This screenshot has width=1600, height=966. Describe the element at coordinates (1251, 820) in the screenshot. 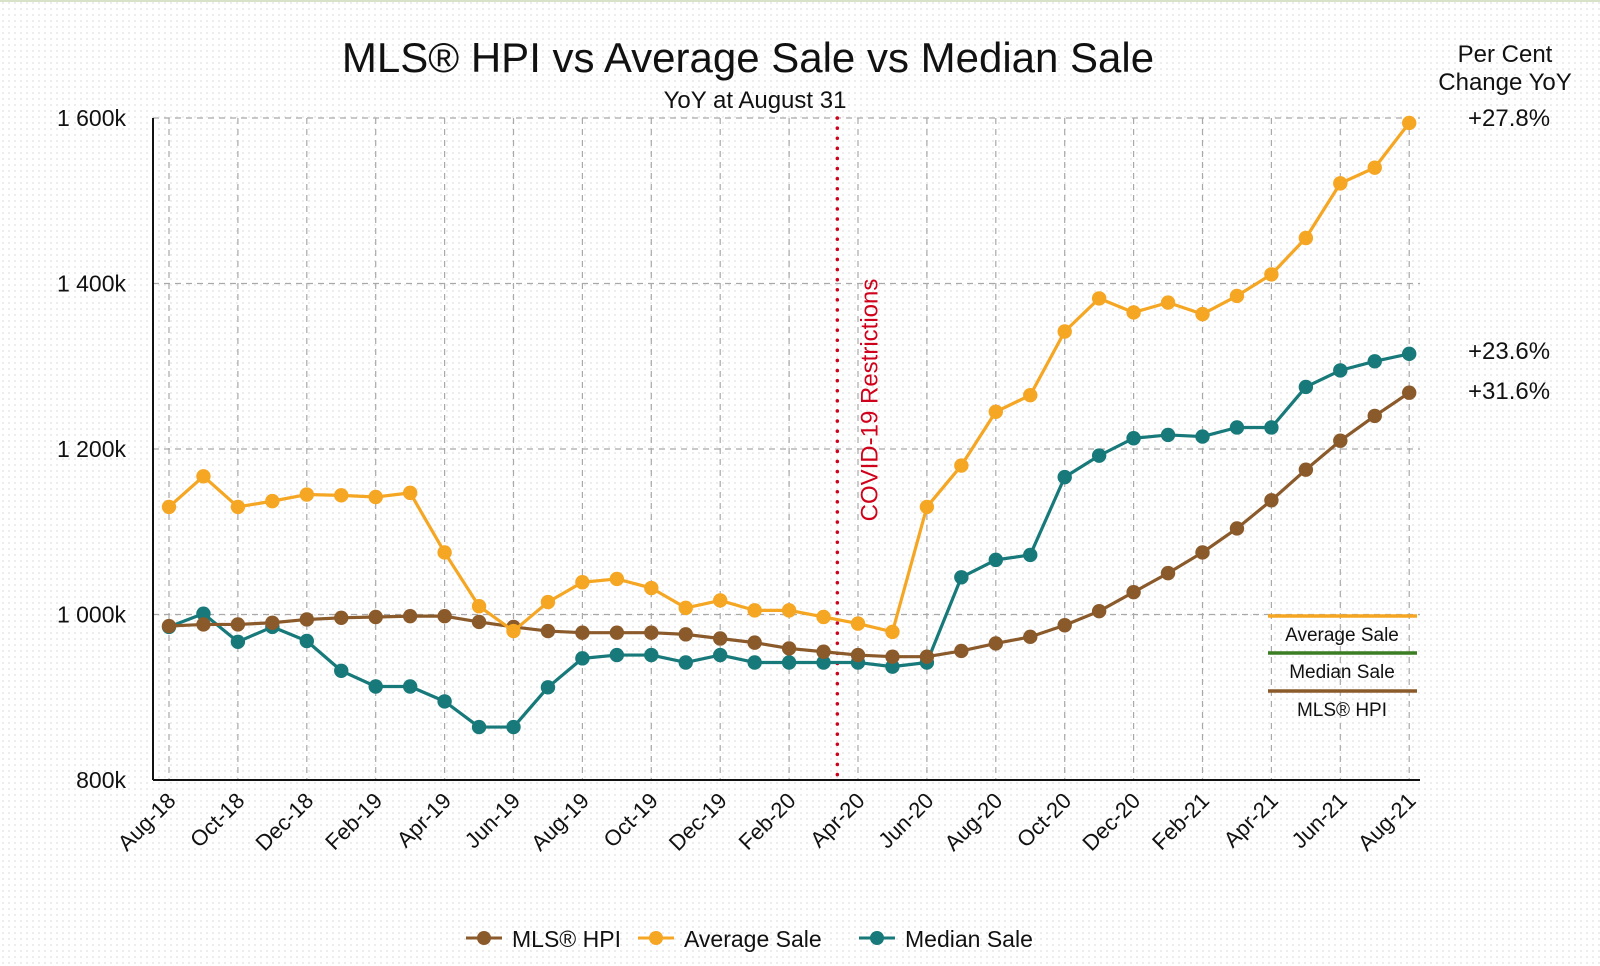

I see `x-tick-label: Apr-21` at that location.